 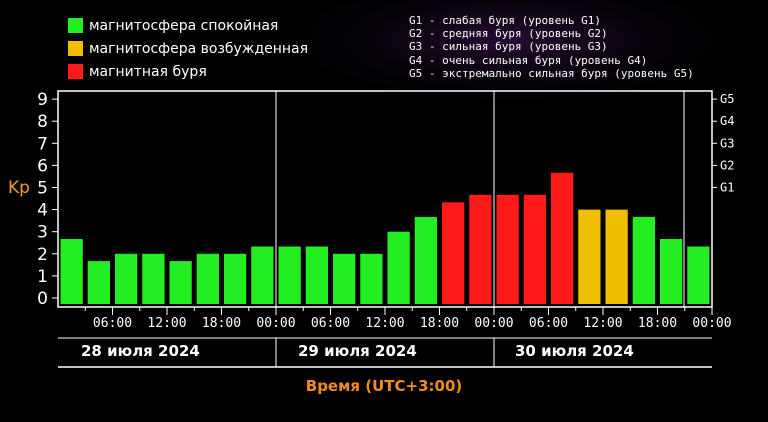 What do you see at coordinates (493, 323) in the screenshot?
I see `x-tick-label-7: 00:00` at bounding box center [493, 323].